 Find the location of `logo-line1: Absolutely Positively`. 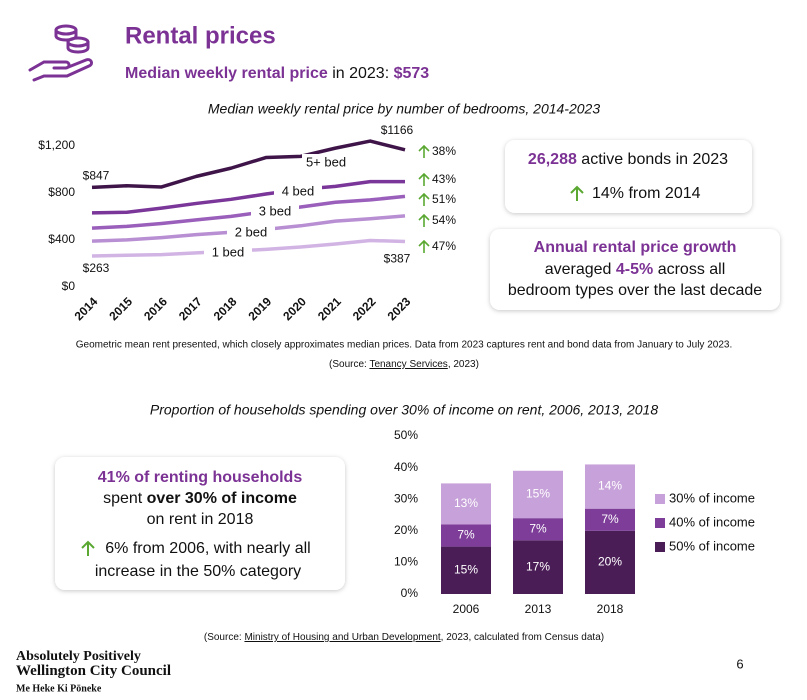

logo-line1: Absolutely Positively is located at coordinates (78, 656).